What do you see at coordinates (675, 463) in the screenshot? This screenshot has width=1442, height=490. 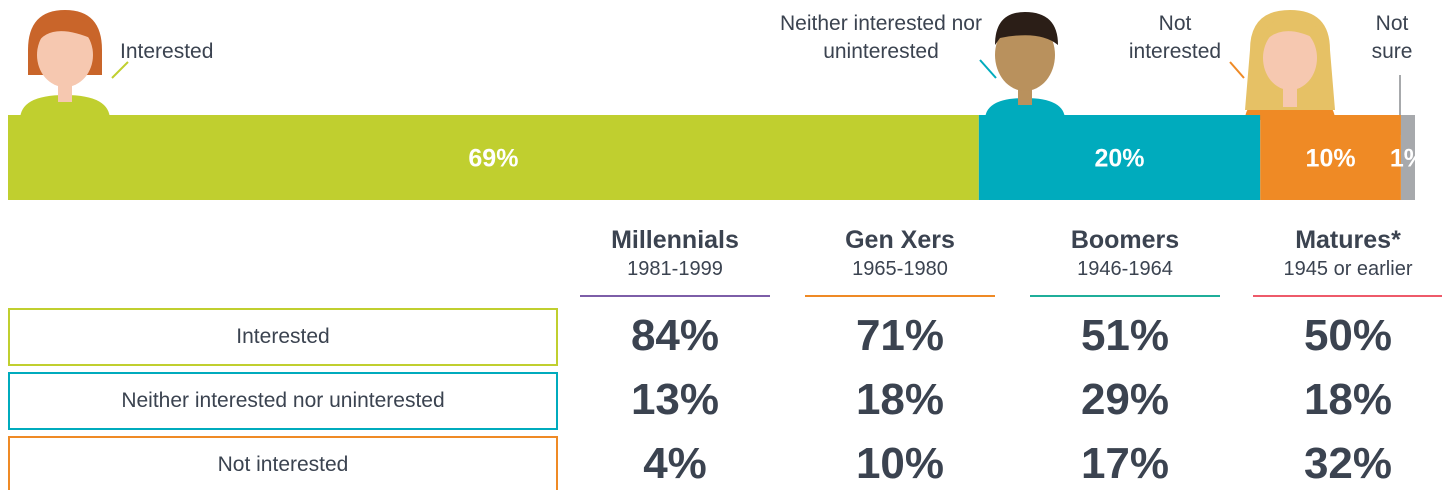 I see `table-cell: 4%` at bounding box center [675, 463].